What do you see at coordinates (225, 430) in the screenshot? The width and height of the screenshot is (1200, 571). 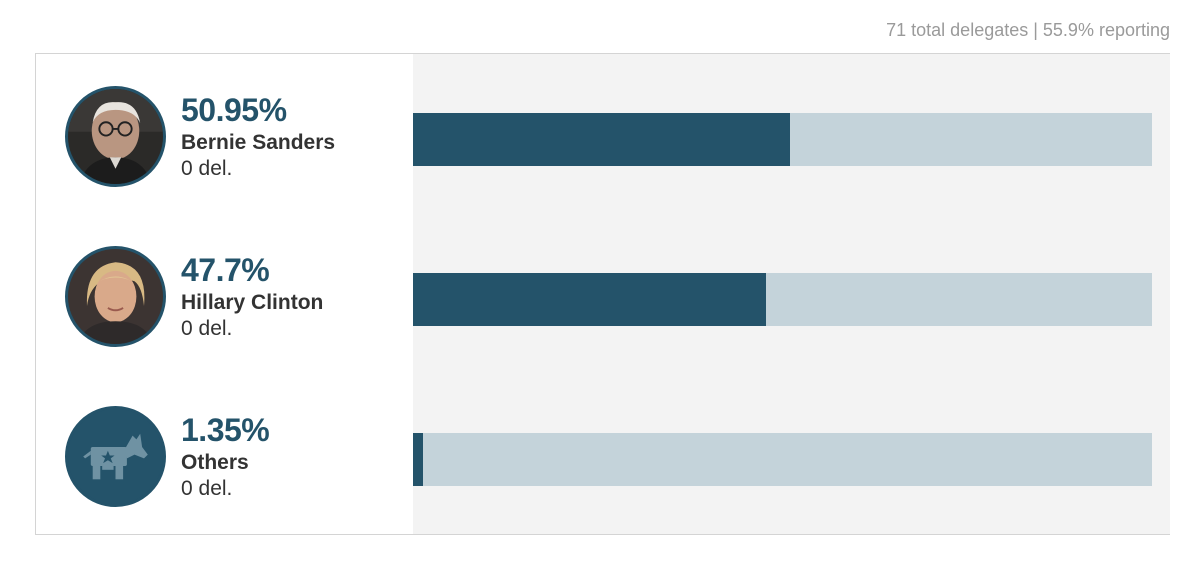 I see `vote-percentage: 1.35%` at bounding box center [225, 430].